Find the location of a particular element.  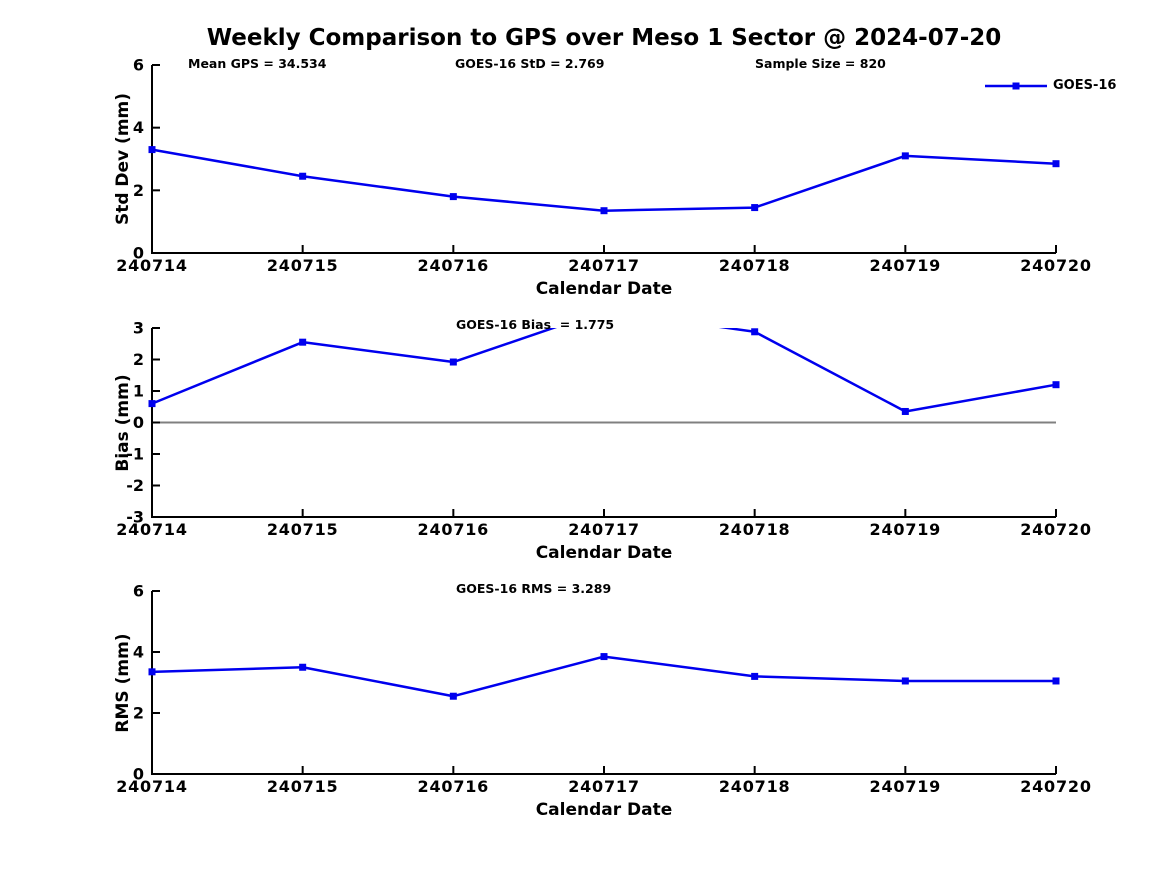

sample-size-annotation: Sample Size = 820 is located at coordinates (820, 63).